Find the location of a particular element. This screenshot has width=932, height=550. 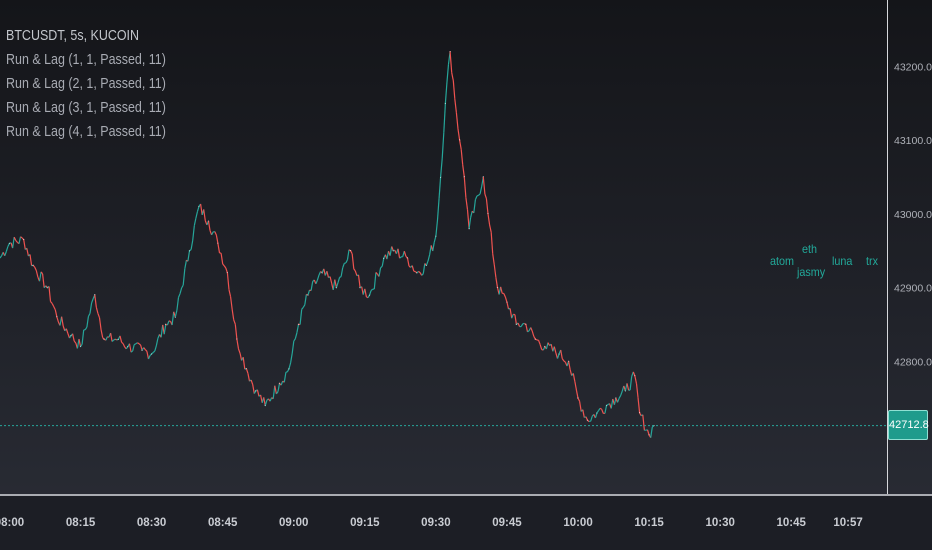

indicator-legend-1: Run & Lag (1, 1, Passed, 11) is located at coordinates (86, 60).